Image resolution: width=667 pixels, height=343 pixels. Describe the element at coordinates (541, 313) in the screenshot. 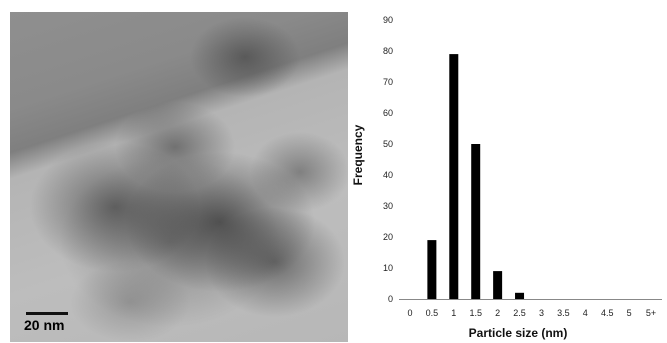

I see `x-tick-label: 3` at that location.